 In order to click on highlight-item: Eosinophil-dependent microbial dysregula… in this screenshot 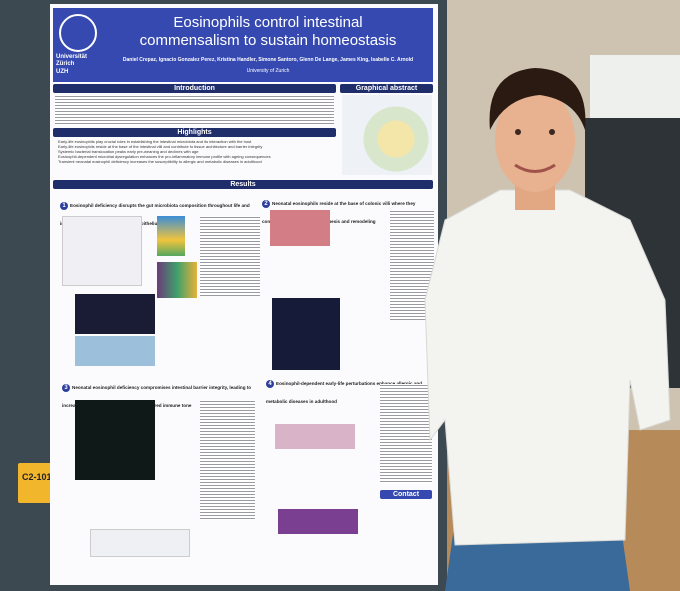, I will do `click(164, 156)`.